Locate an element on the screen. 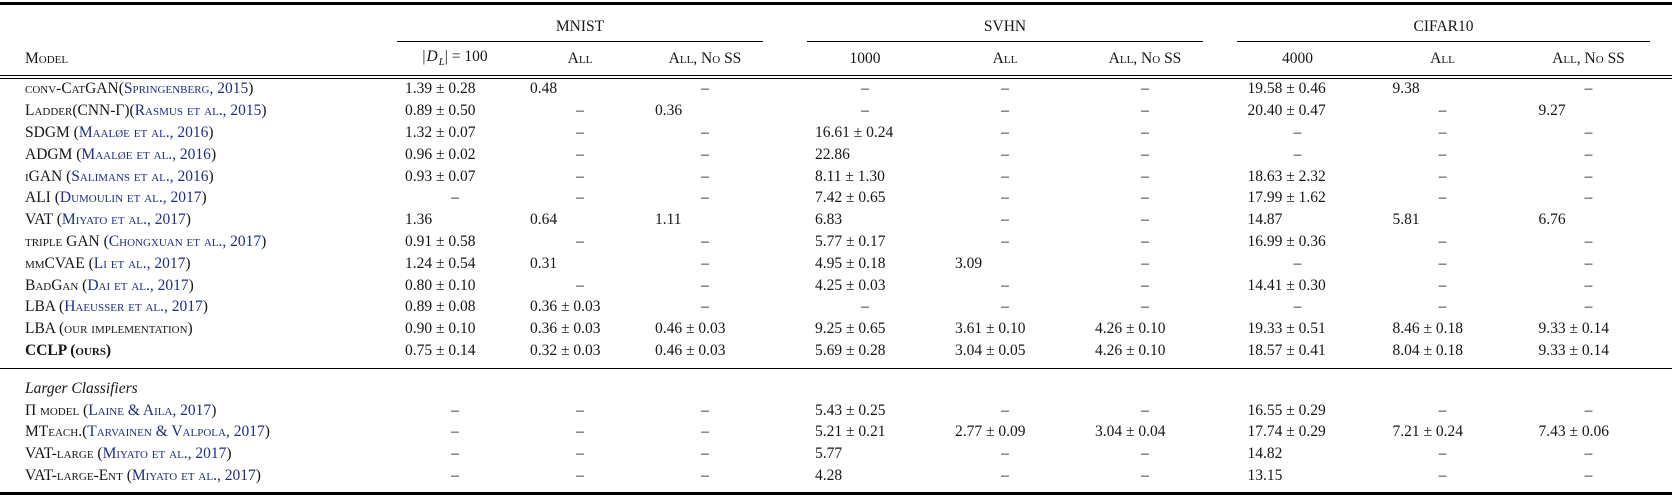 This screenshot has height=495, width=1672. value-cell: 1.24 ± 0.54 is located at coordinates (455, 264).